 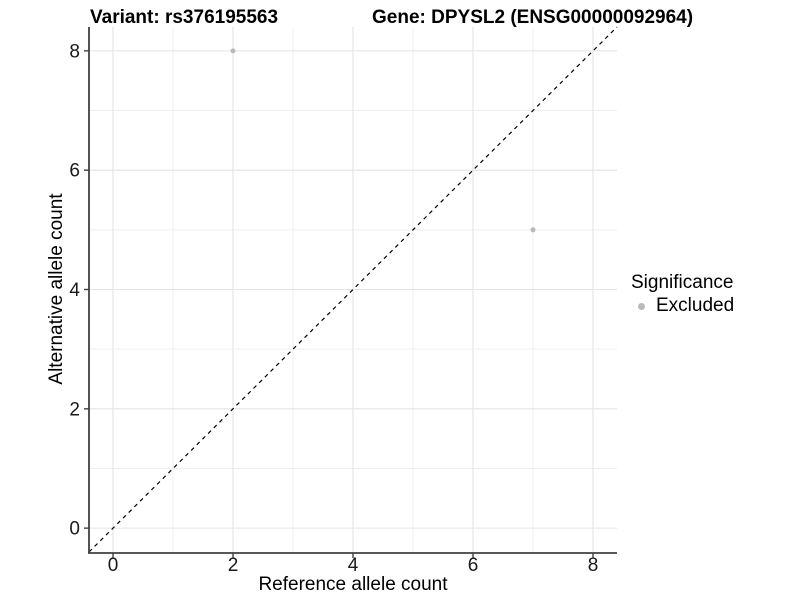 I want to click on x-tick-label: 6, so click(x=473, y=565).